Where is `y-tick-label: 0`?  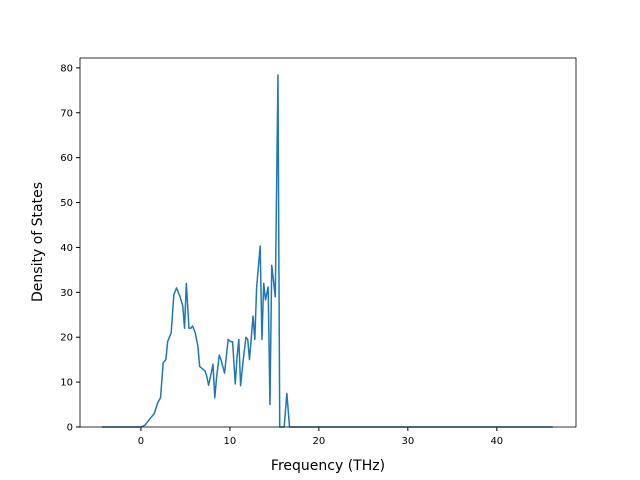 y-tick-label: 0 is located at coordinates (70, 428).